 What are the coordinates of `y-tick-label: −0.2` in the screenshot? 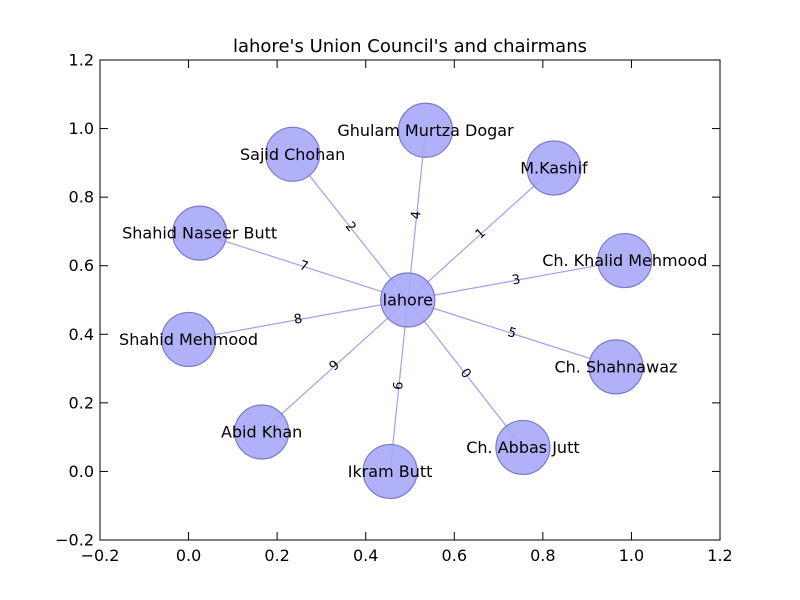 It's located at (74, 540).